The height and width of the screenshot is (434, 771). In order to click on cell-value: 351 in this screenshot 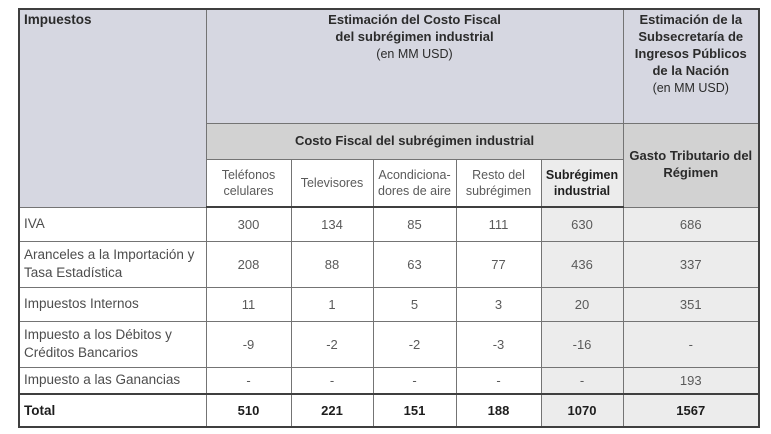, I will do `click(691, 304)`.